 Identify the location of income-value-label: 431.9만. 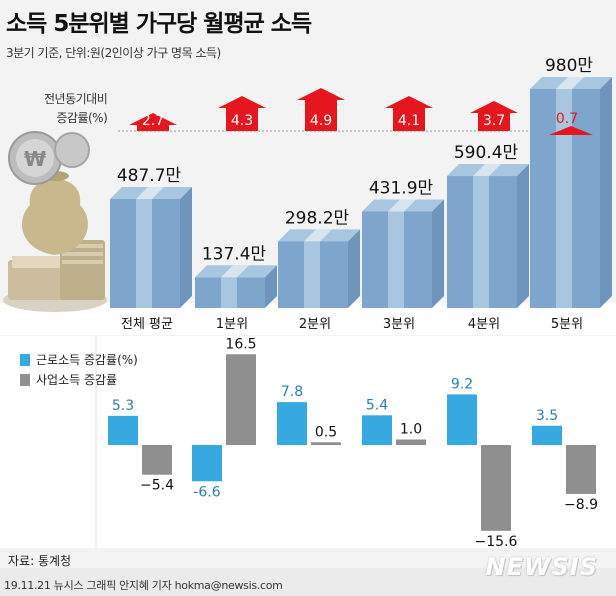
(401, 188).